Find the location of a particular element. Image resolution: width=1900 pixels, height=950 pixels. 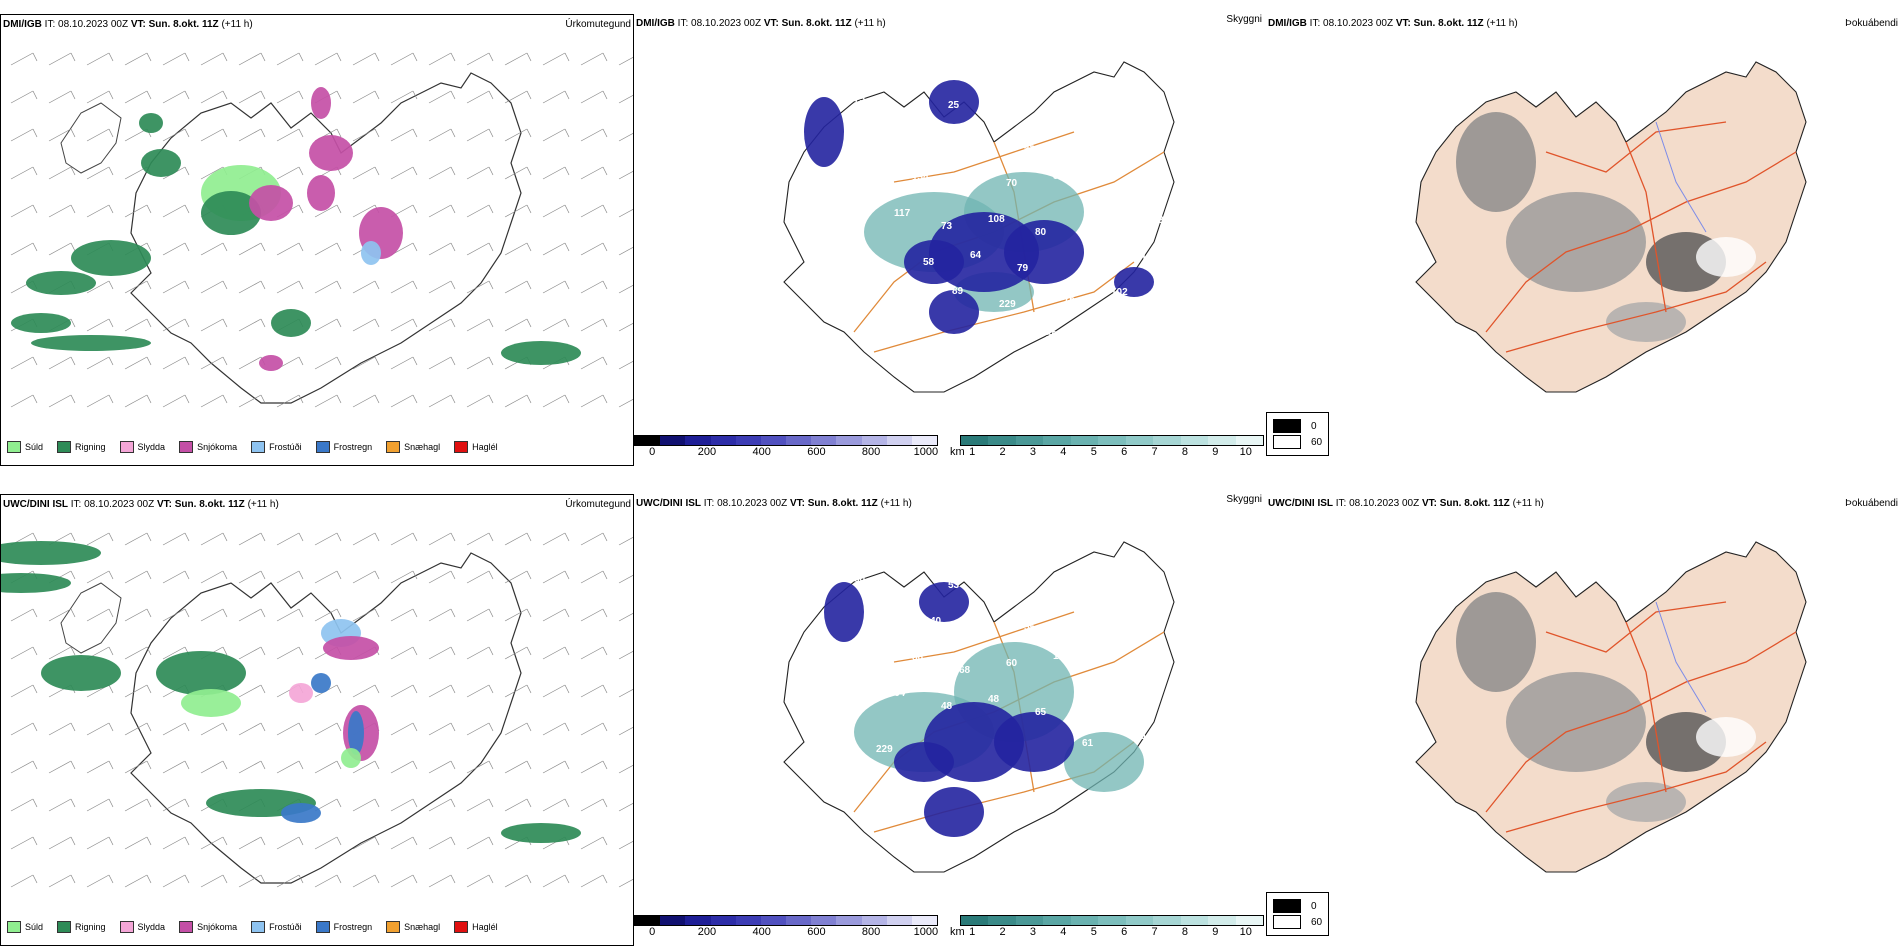

legend-item: Súld is located at coordinates (25, 447).